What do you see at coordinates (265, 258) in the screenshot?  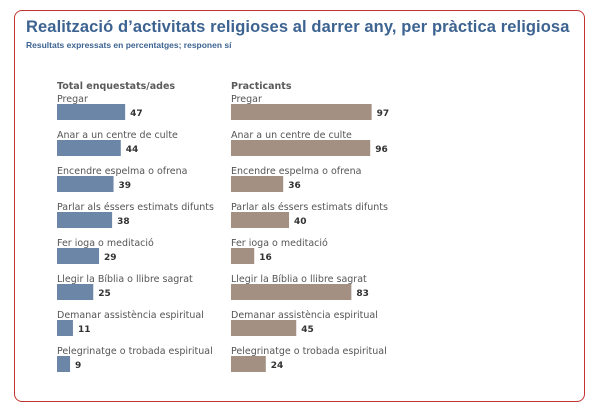 I see `value-label: 16` at bounding box center [265, 258].